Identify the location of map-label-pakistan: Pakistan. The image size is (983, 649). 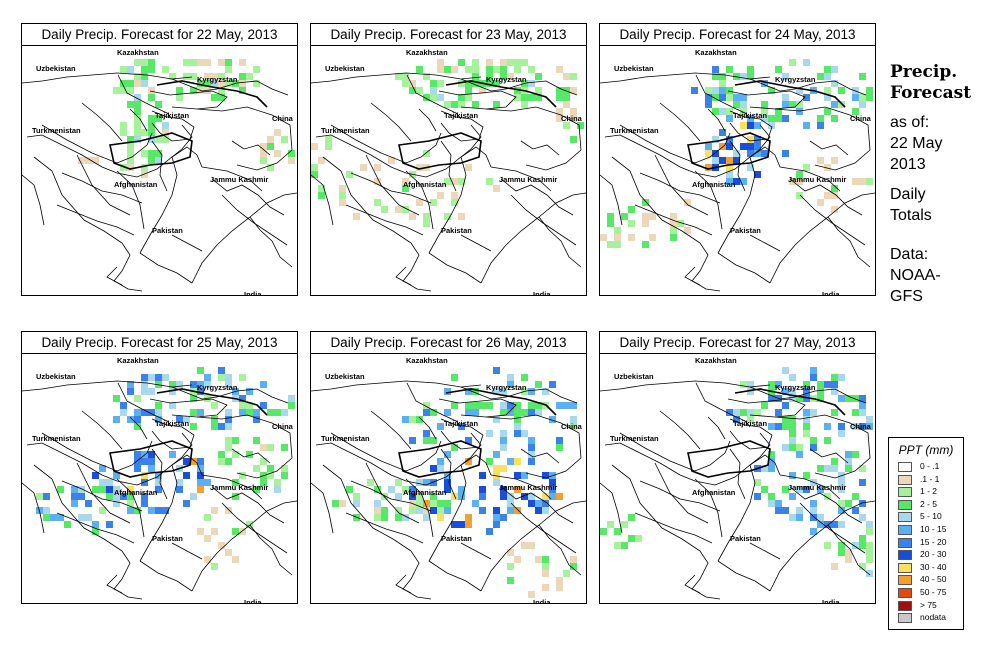
(456, 230).